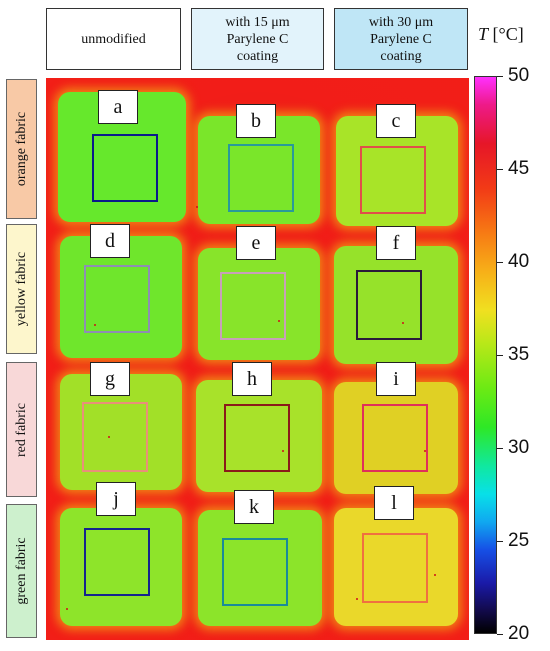 This screenshot has width=550, height=651. I want to click on sample-patch-k, so click(260, 568).